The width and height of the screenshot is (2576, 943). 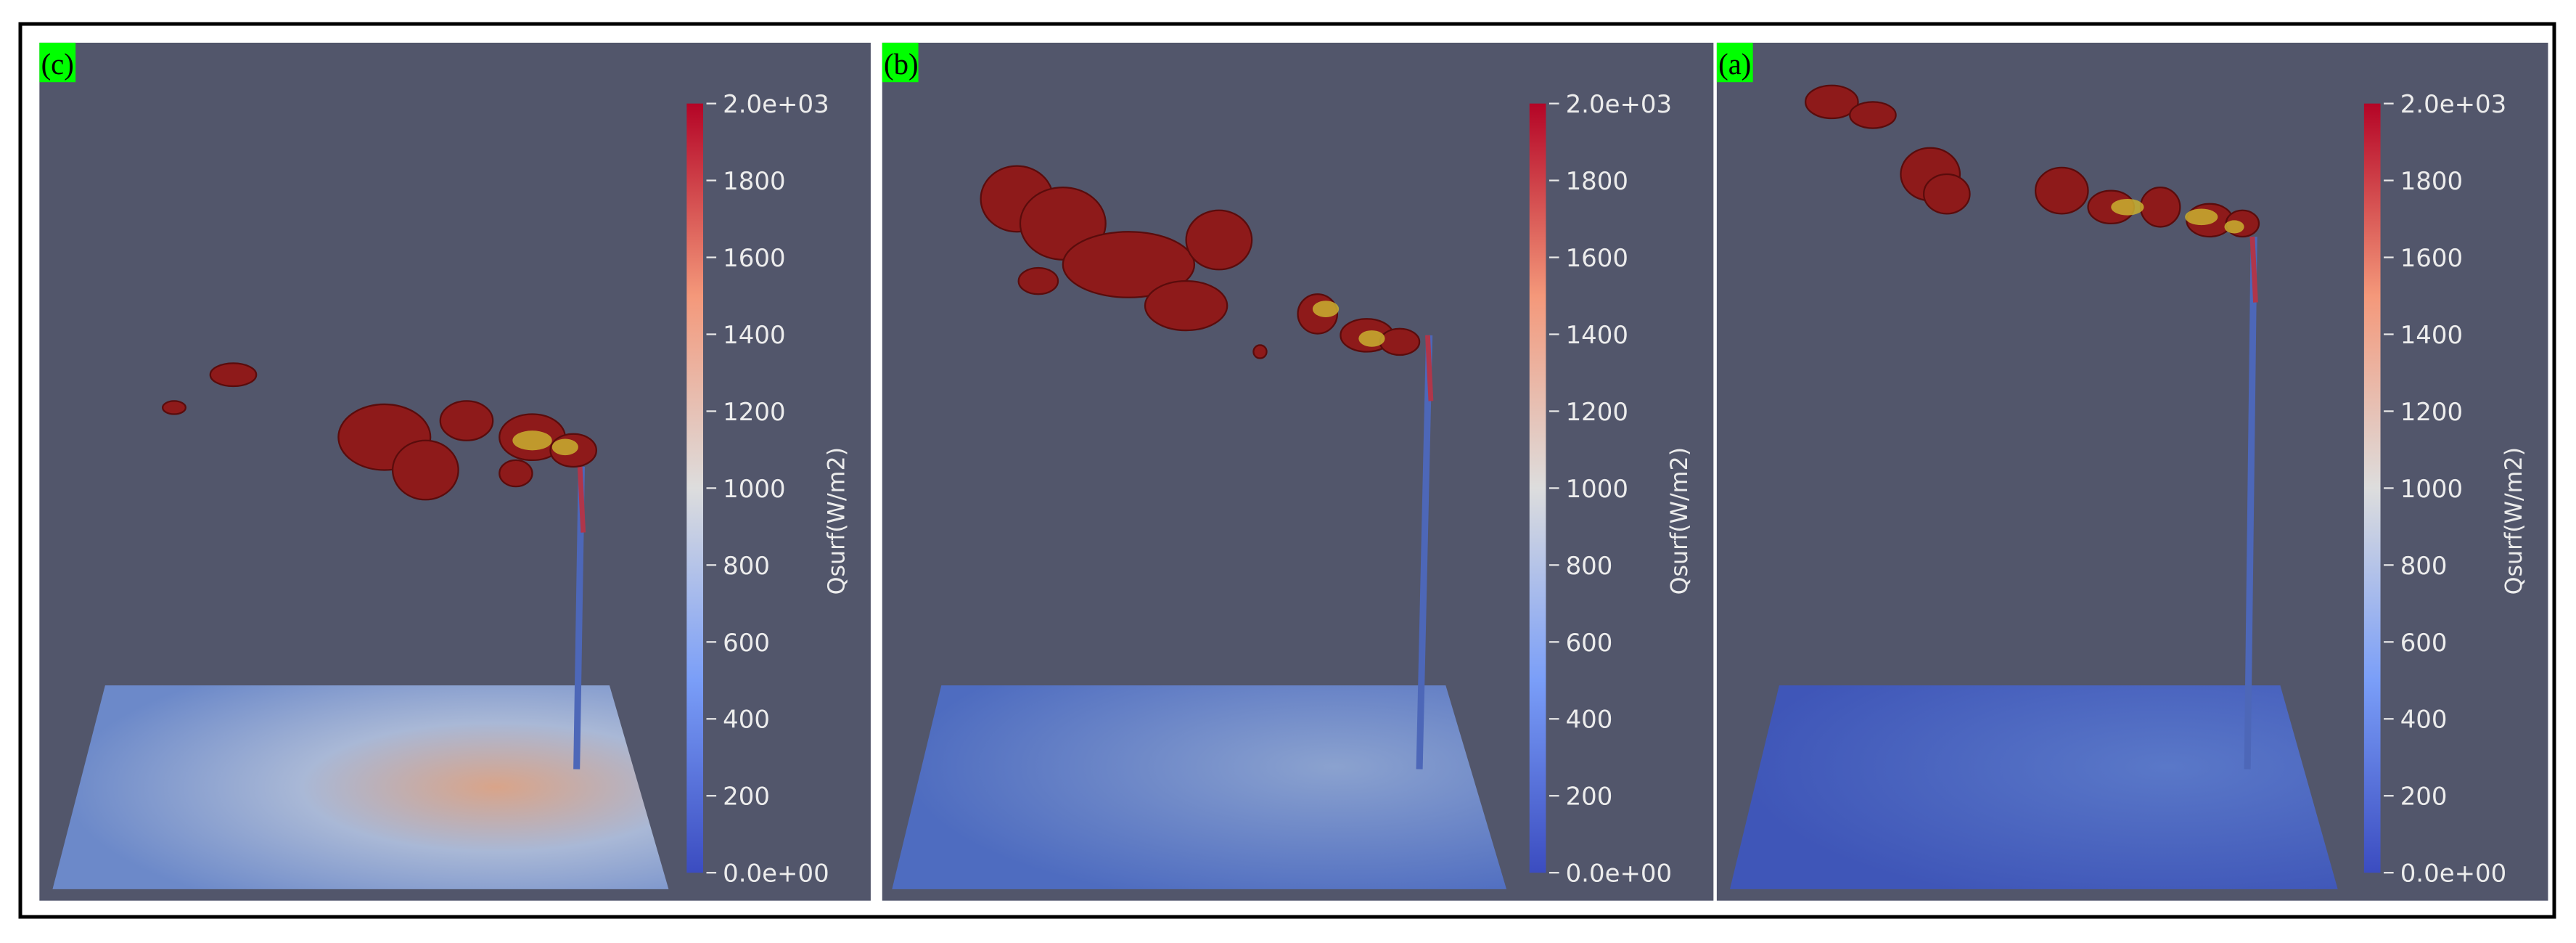 I want to click on panel-label: (a), so click(x=1734, y=65).